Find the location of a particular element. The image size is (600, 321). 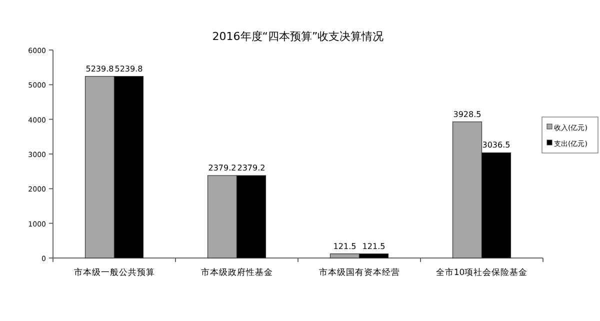

chart-title: 2016年度“四本预算”收支决算情况 is located at coordinates (298, 36).